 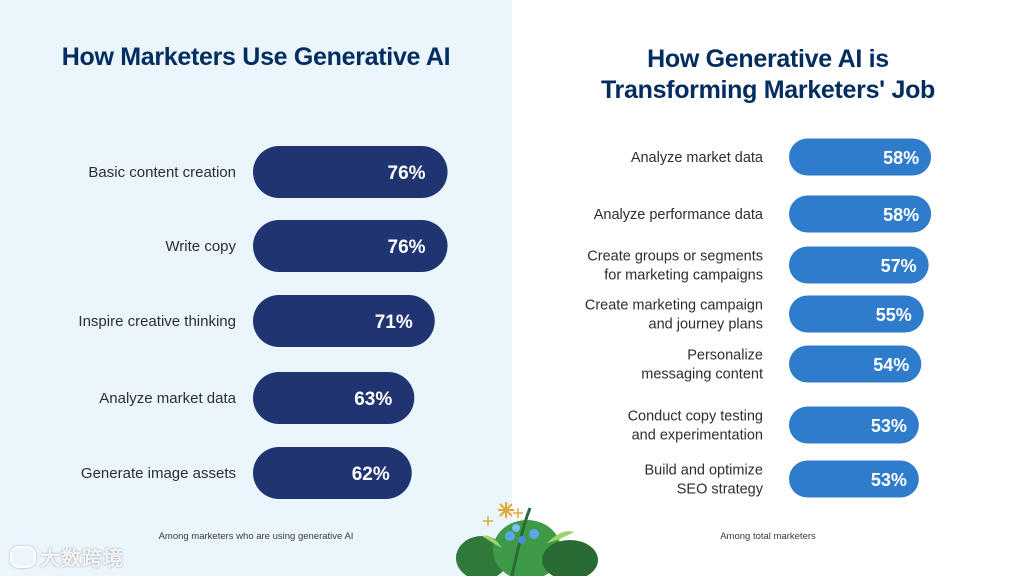 What do you see at coordinates (82, 559) in the screenshot?
I see `watermark-text: 大数跨境` at bounding box center [82, 559].